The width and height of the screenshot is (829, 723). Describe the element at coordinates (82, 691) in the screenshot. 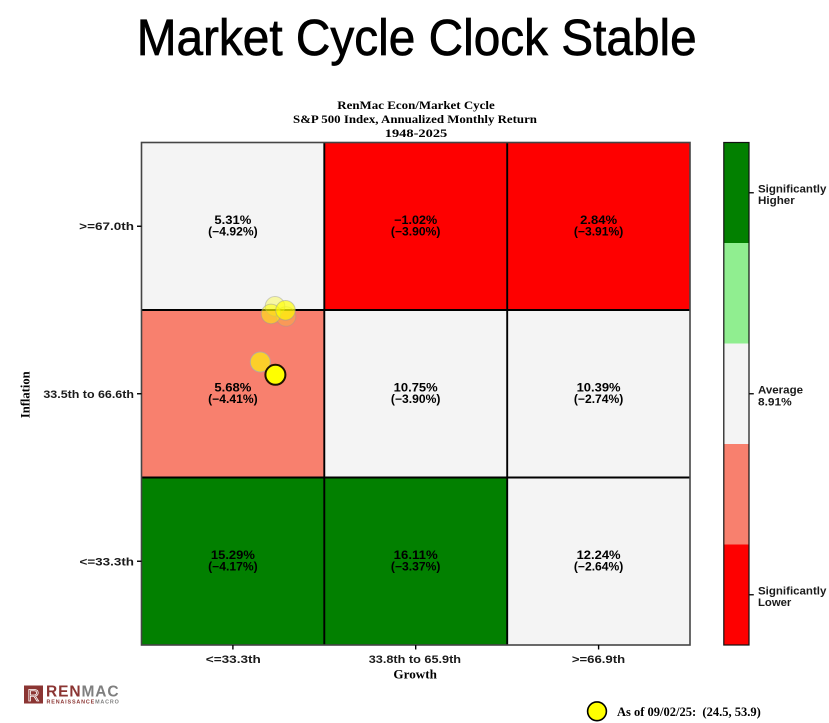

I see `svg-text: RENMAC` at that location.